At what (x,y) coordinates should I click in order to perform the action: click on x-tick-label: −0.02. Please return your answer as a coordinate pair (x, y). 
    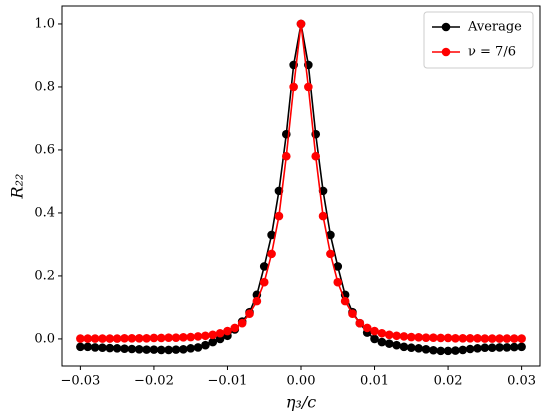
    Looking at the image, I should click on (154, 381).